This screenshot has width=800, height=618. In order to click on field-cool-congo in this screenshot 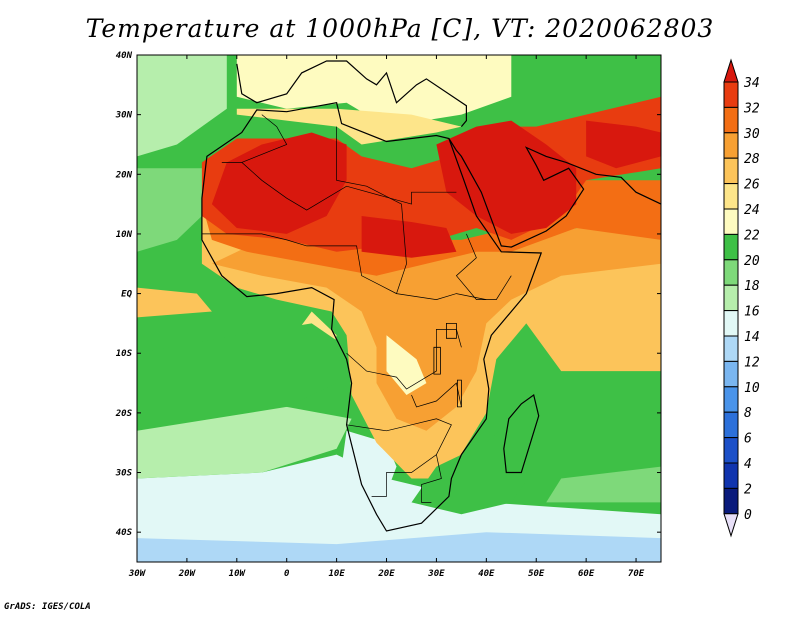, I will do `click(406, 365)`.